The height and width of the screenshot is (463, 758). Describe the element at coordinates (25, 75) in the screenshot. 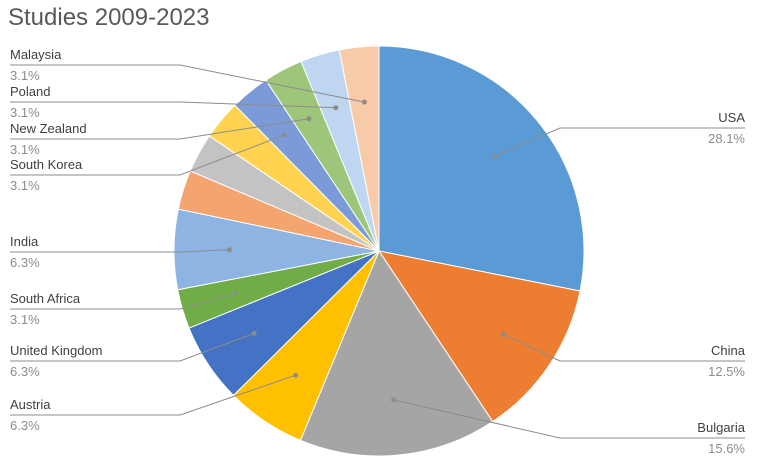

I see `slice-value-malaysia: 3.1%` at that location.